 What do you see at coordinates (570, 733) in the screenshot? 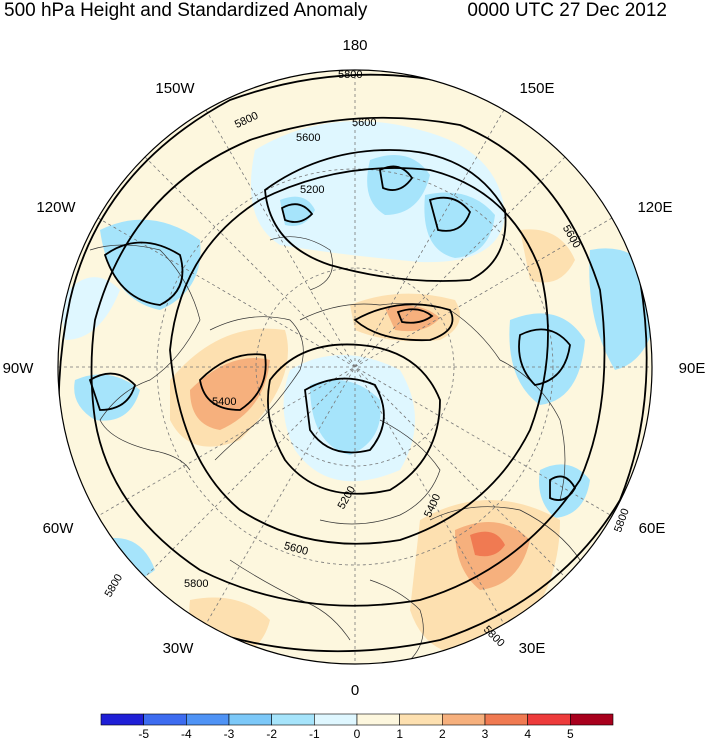
I see `colorbar-label: 5` at bounding box center [570, 733].